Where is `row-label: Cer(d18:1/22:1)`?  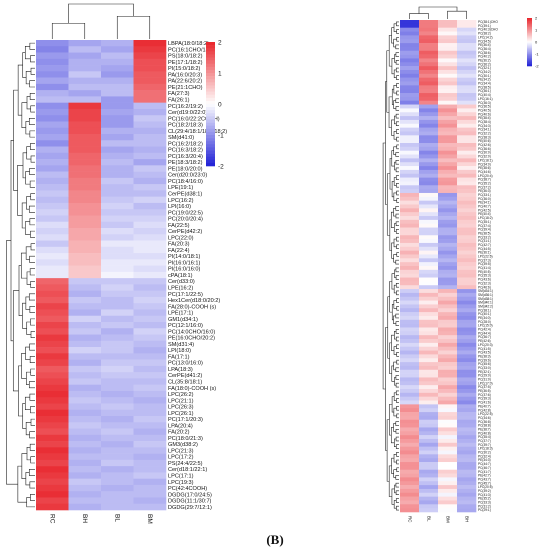 row-label: Cer(d18:1/22:1) is located at coordinates (187, 470).